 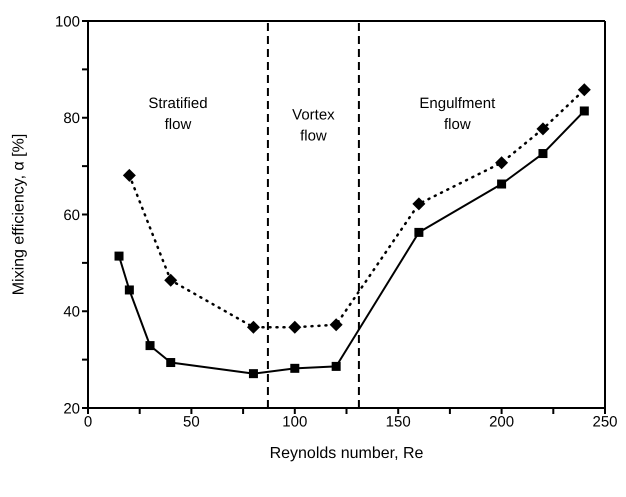 What do you see at coordinates (67, 21) in the screenshot?
I see `y-tick-label: 100` at bounding box center [67, 21].